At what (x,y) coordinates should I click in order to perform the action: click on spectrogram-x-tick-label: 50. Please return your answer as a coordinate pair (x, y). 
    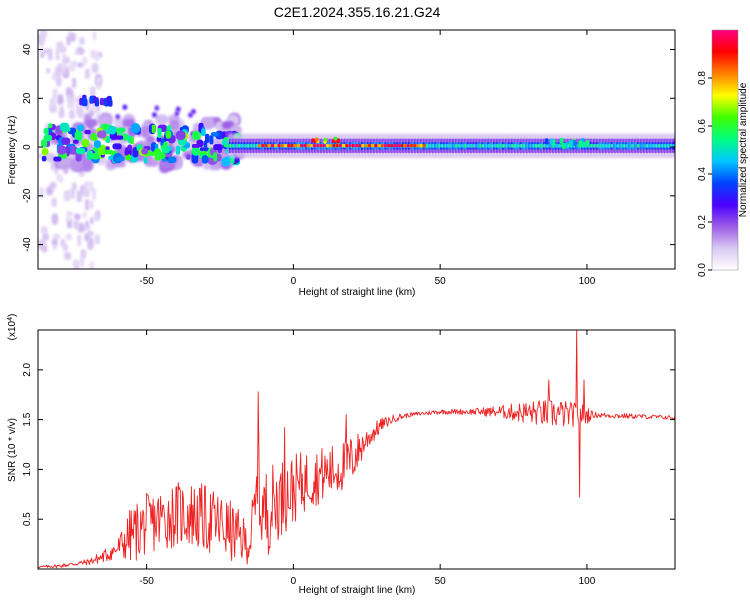
    Looking at the image, I should click on (441, 281).